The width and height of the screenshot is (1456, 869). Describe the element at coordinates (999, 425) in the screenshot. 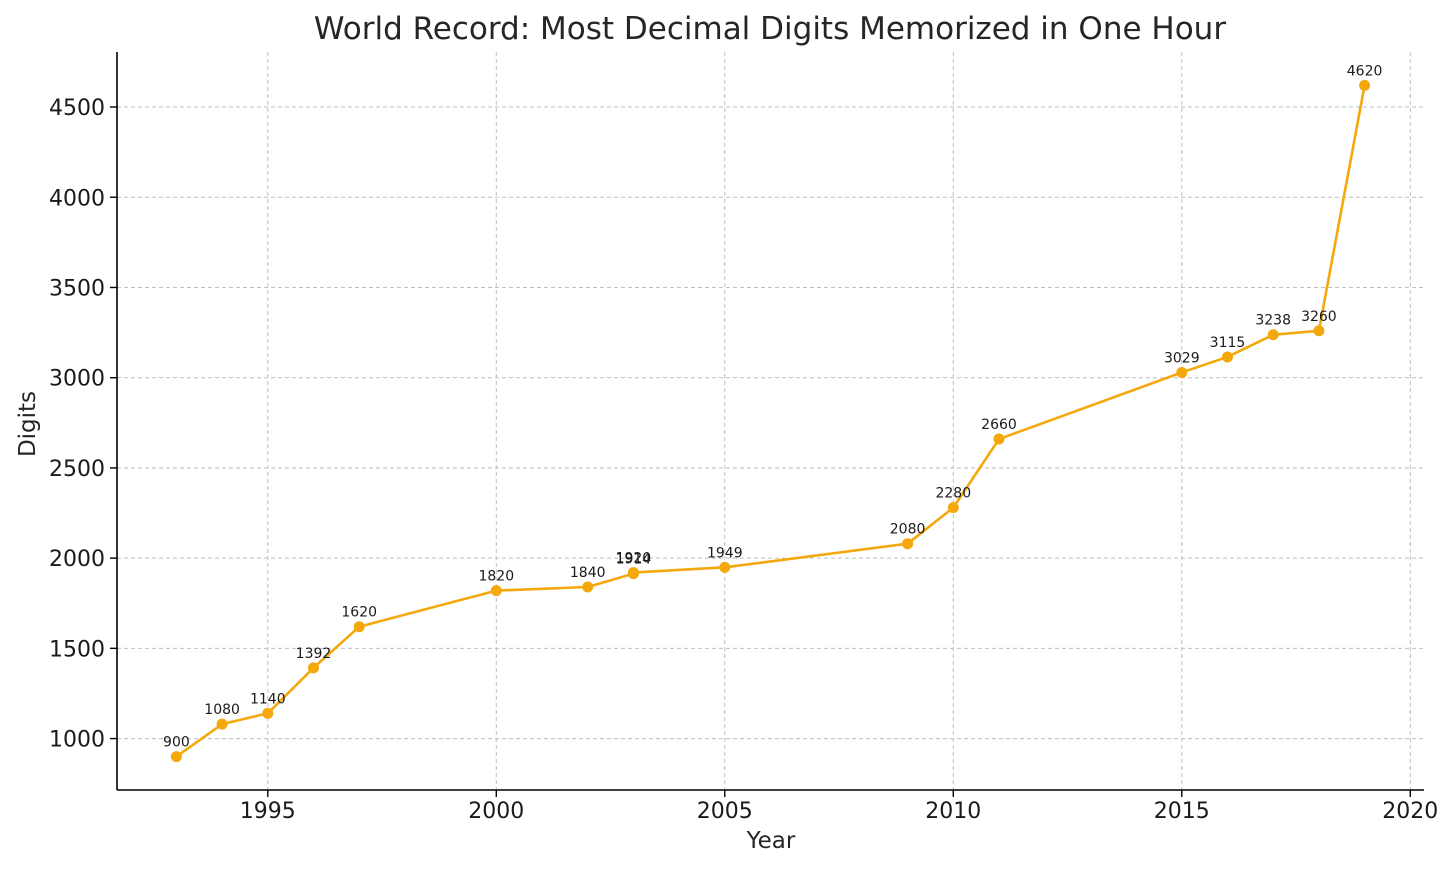

I see `data-label: 2660` at that location.